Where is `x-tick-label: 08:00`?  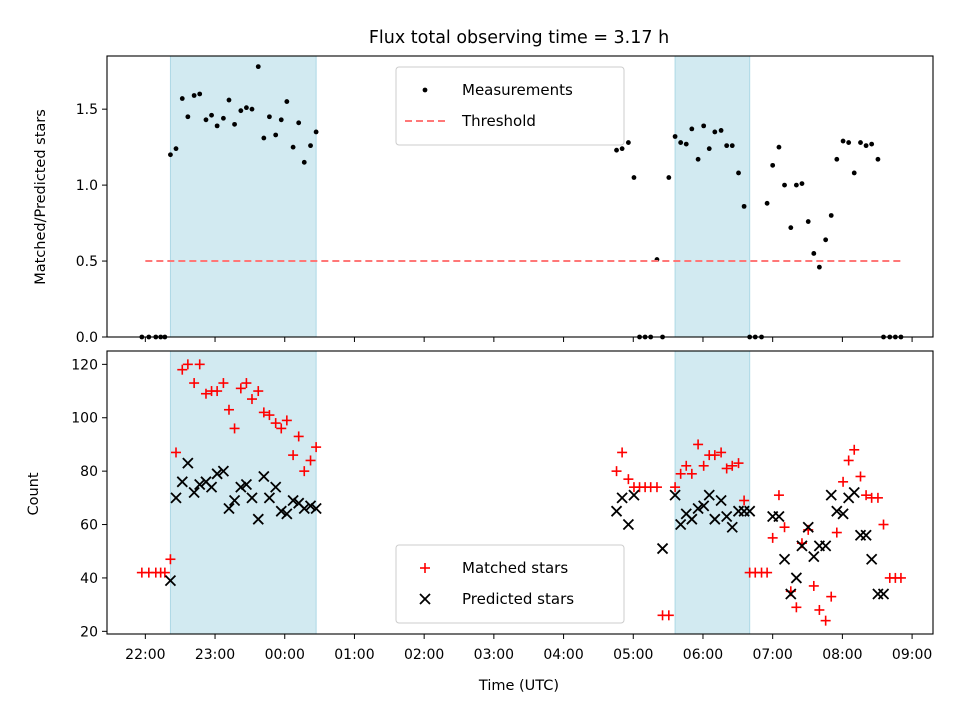
x-tick-label: 08:00 is located at coordinates (842, 655).